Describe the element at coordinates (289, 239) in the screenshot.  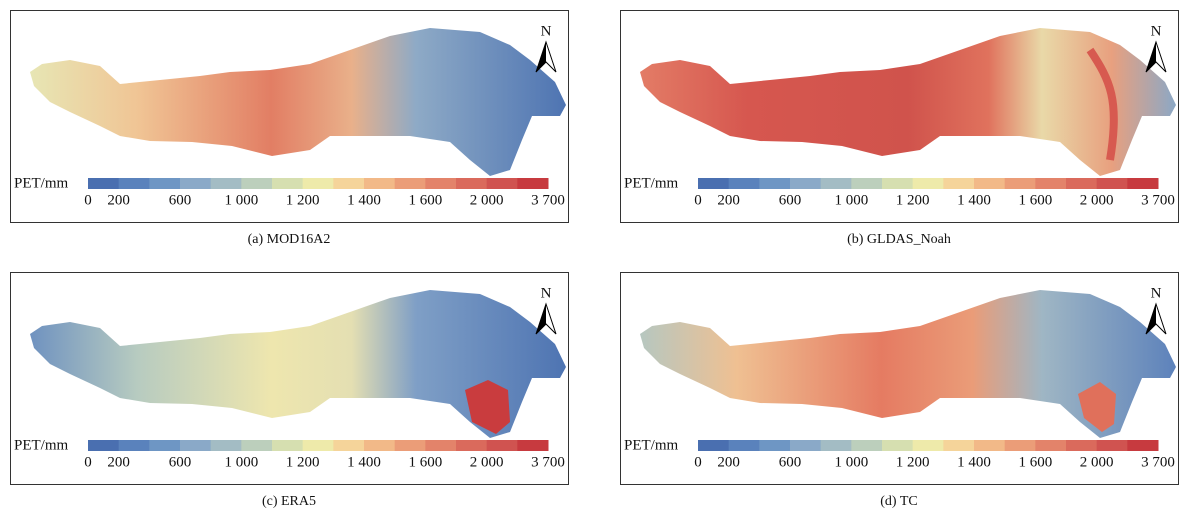
I see `panel-caption: (a) MOD16A2` at that location.